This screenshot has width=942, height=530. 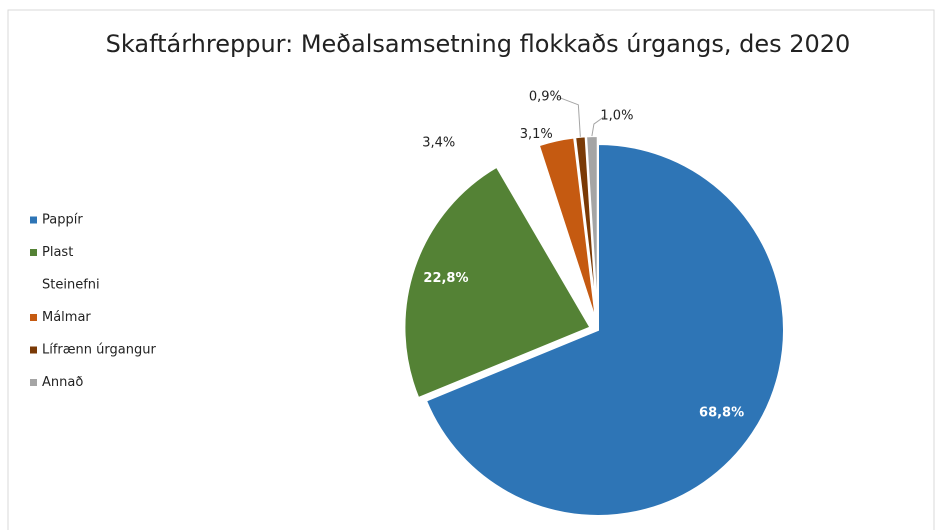 I want to click on legend-label: Pappír, so click(x=62, y=220).